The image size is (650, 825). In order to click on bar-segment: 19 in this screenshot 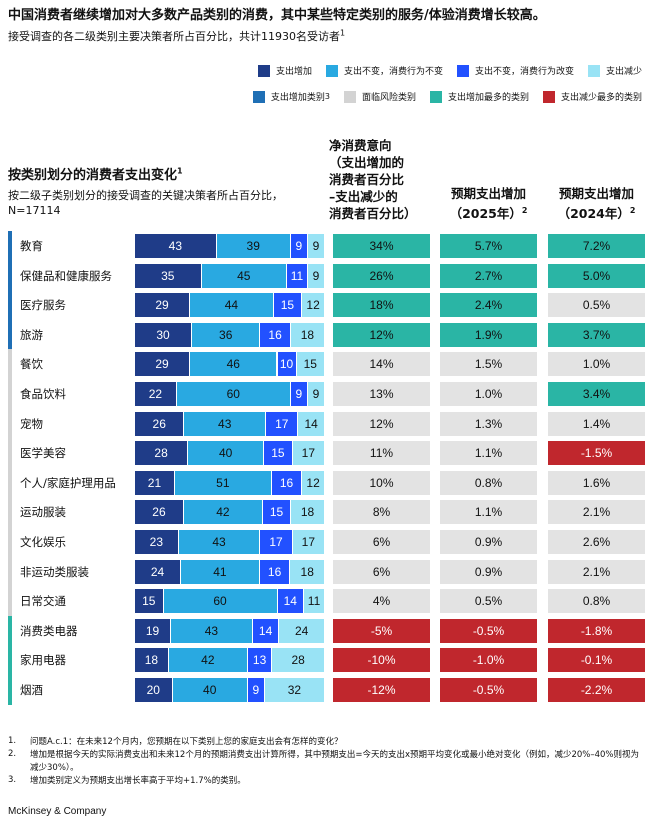, I will do `click(153, 630)`.